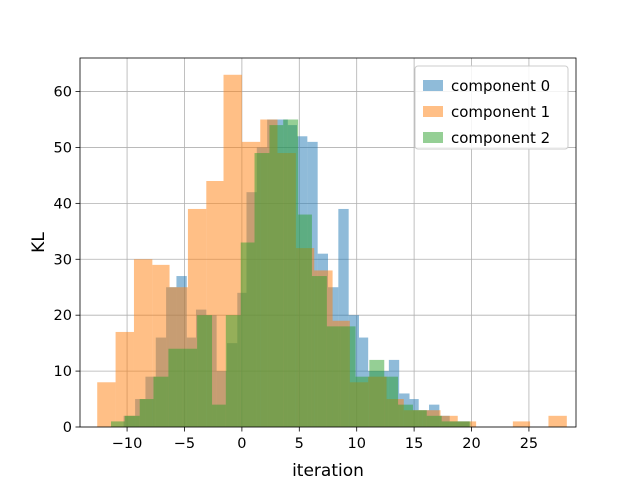 The height and width of the screenshot is (480, 640). Describe the element at coordinates (184, 444) in the screenshot. I see `x-tick-label: −5` at that location.